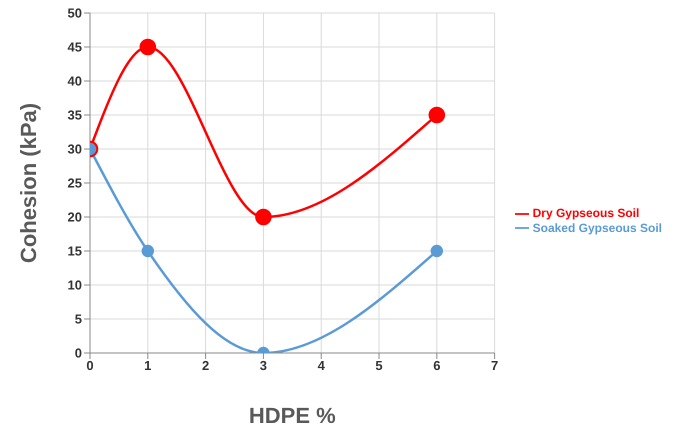  What do you see at coordinates (264, 366) in the screenshot?
I see `x-tick-label: 3` at bounding box center [264, 366].